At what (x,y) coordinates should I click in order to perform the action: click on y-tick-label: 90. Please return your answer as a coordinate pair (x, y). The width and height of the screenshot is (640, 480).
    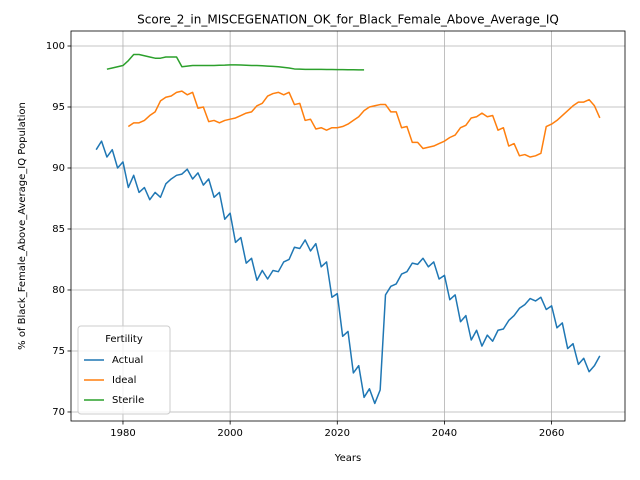
    Looking at the image, I should click on (58, 168).